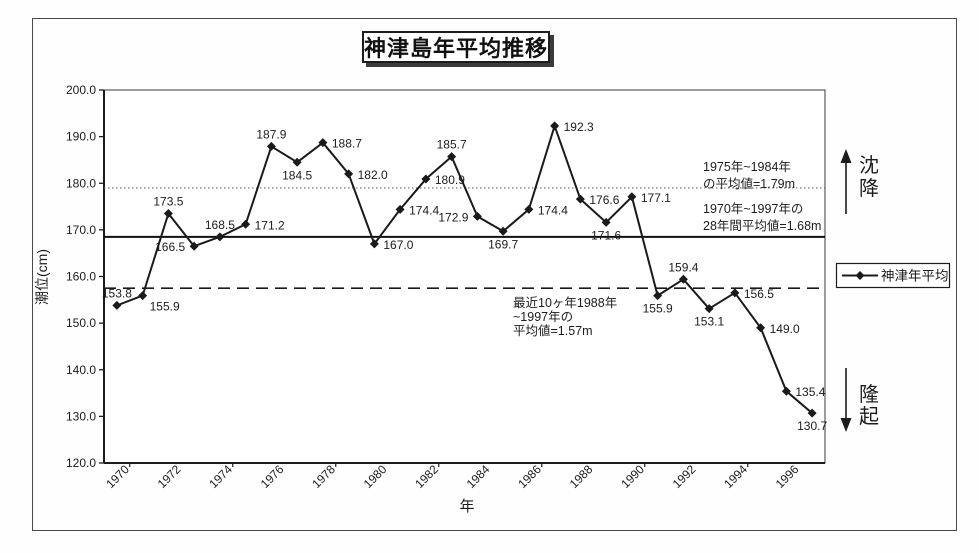 This screenshot has height=553, width=979. I want to click on data-point-1977, so click(297, 162).